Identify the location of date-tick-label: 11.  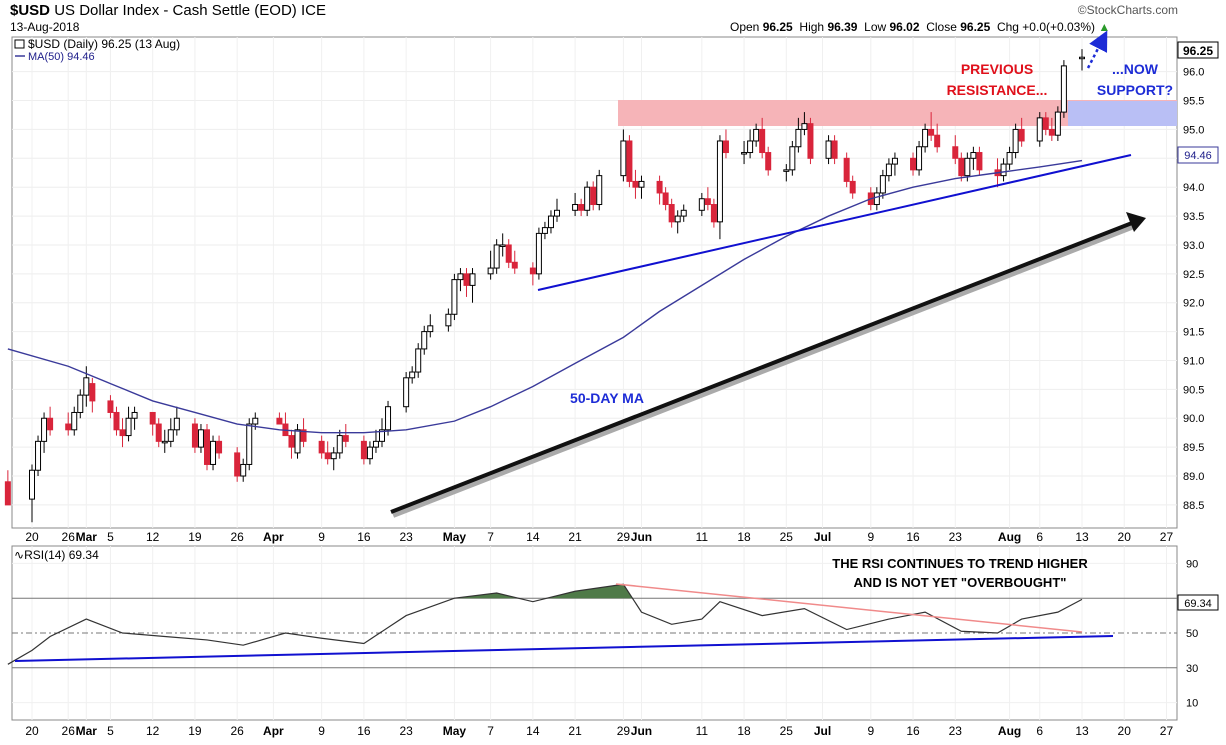
(702, 537).